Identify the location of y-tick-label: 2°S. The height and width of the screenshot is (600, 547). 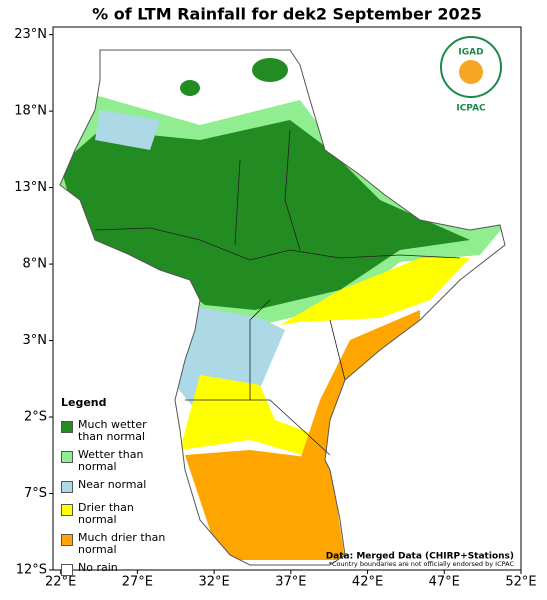
(35, 417).